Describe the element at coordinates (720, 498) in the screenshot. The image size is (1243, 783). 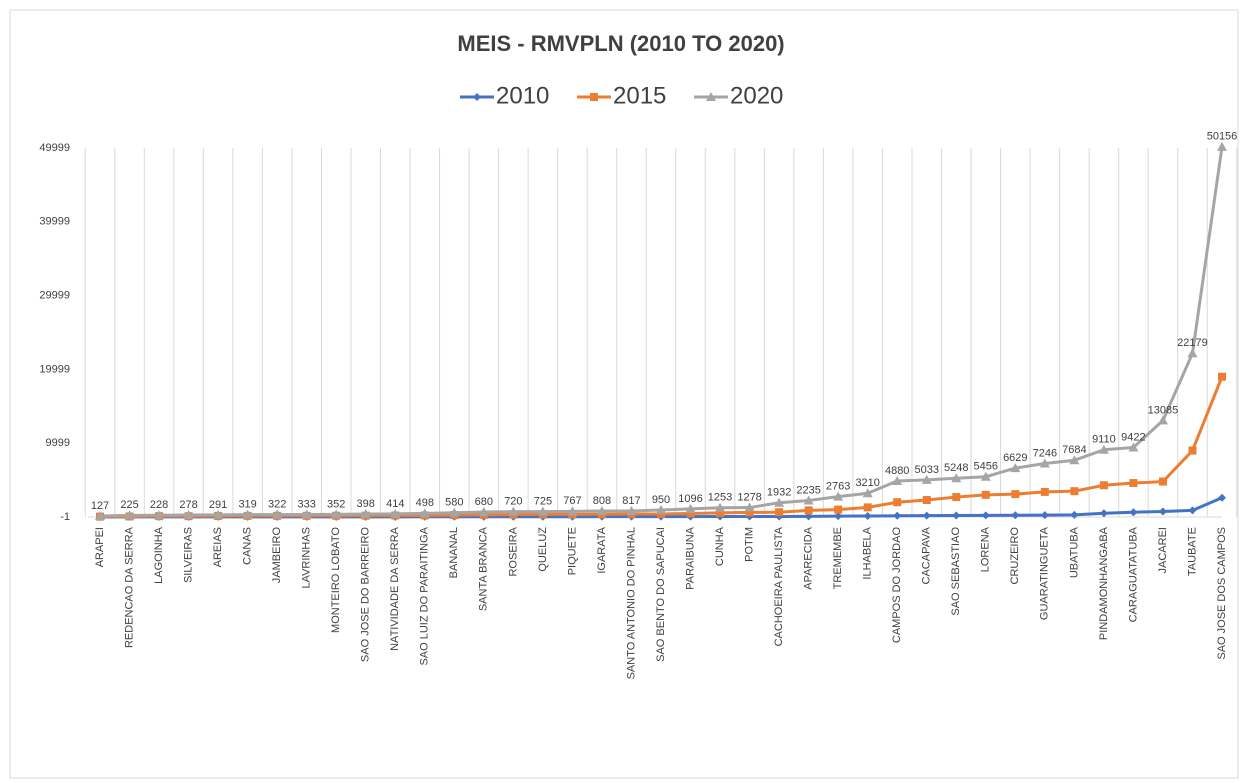
I see `data-label: 1253` at that location.